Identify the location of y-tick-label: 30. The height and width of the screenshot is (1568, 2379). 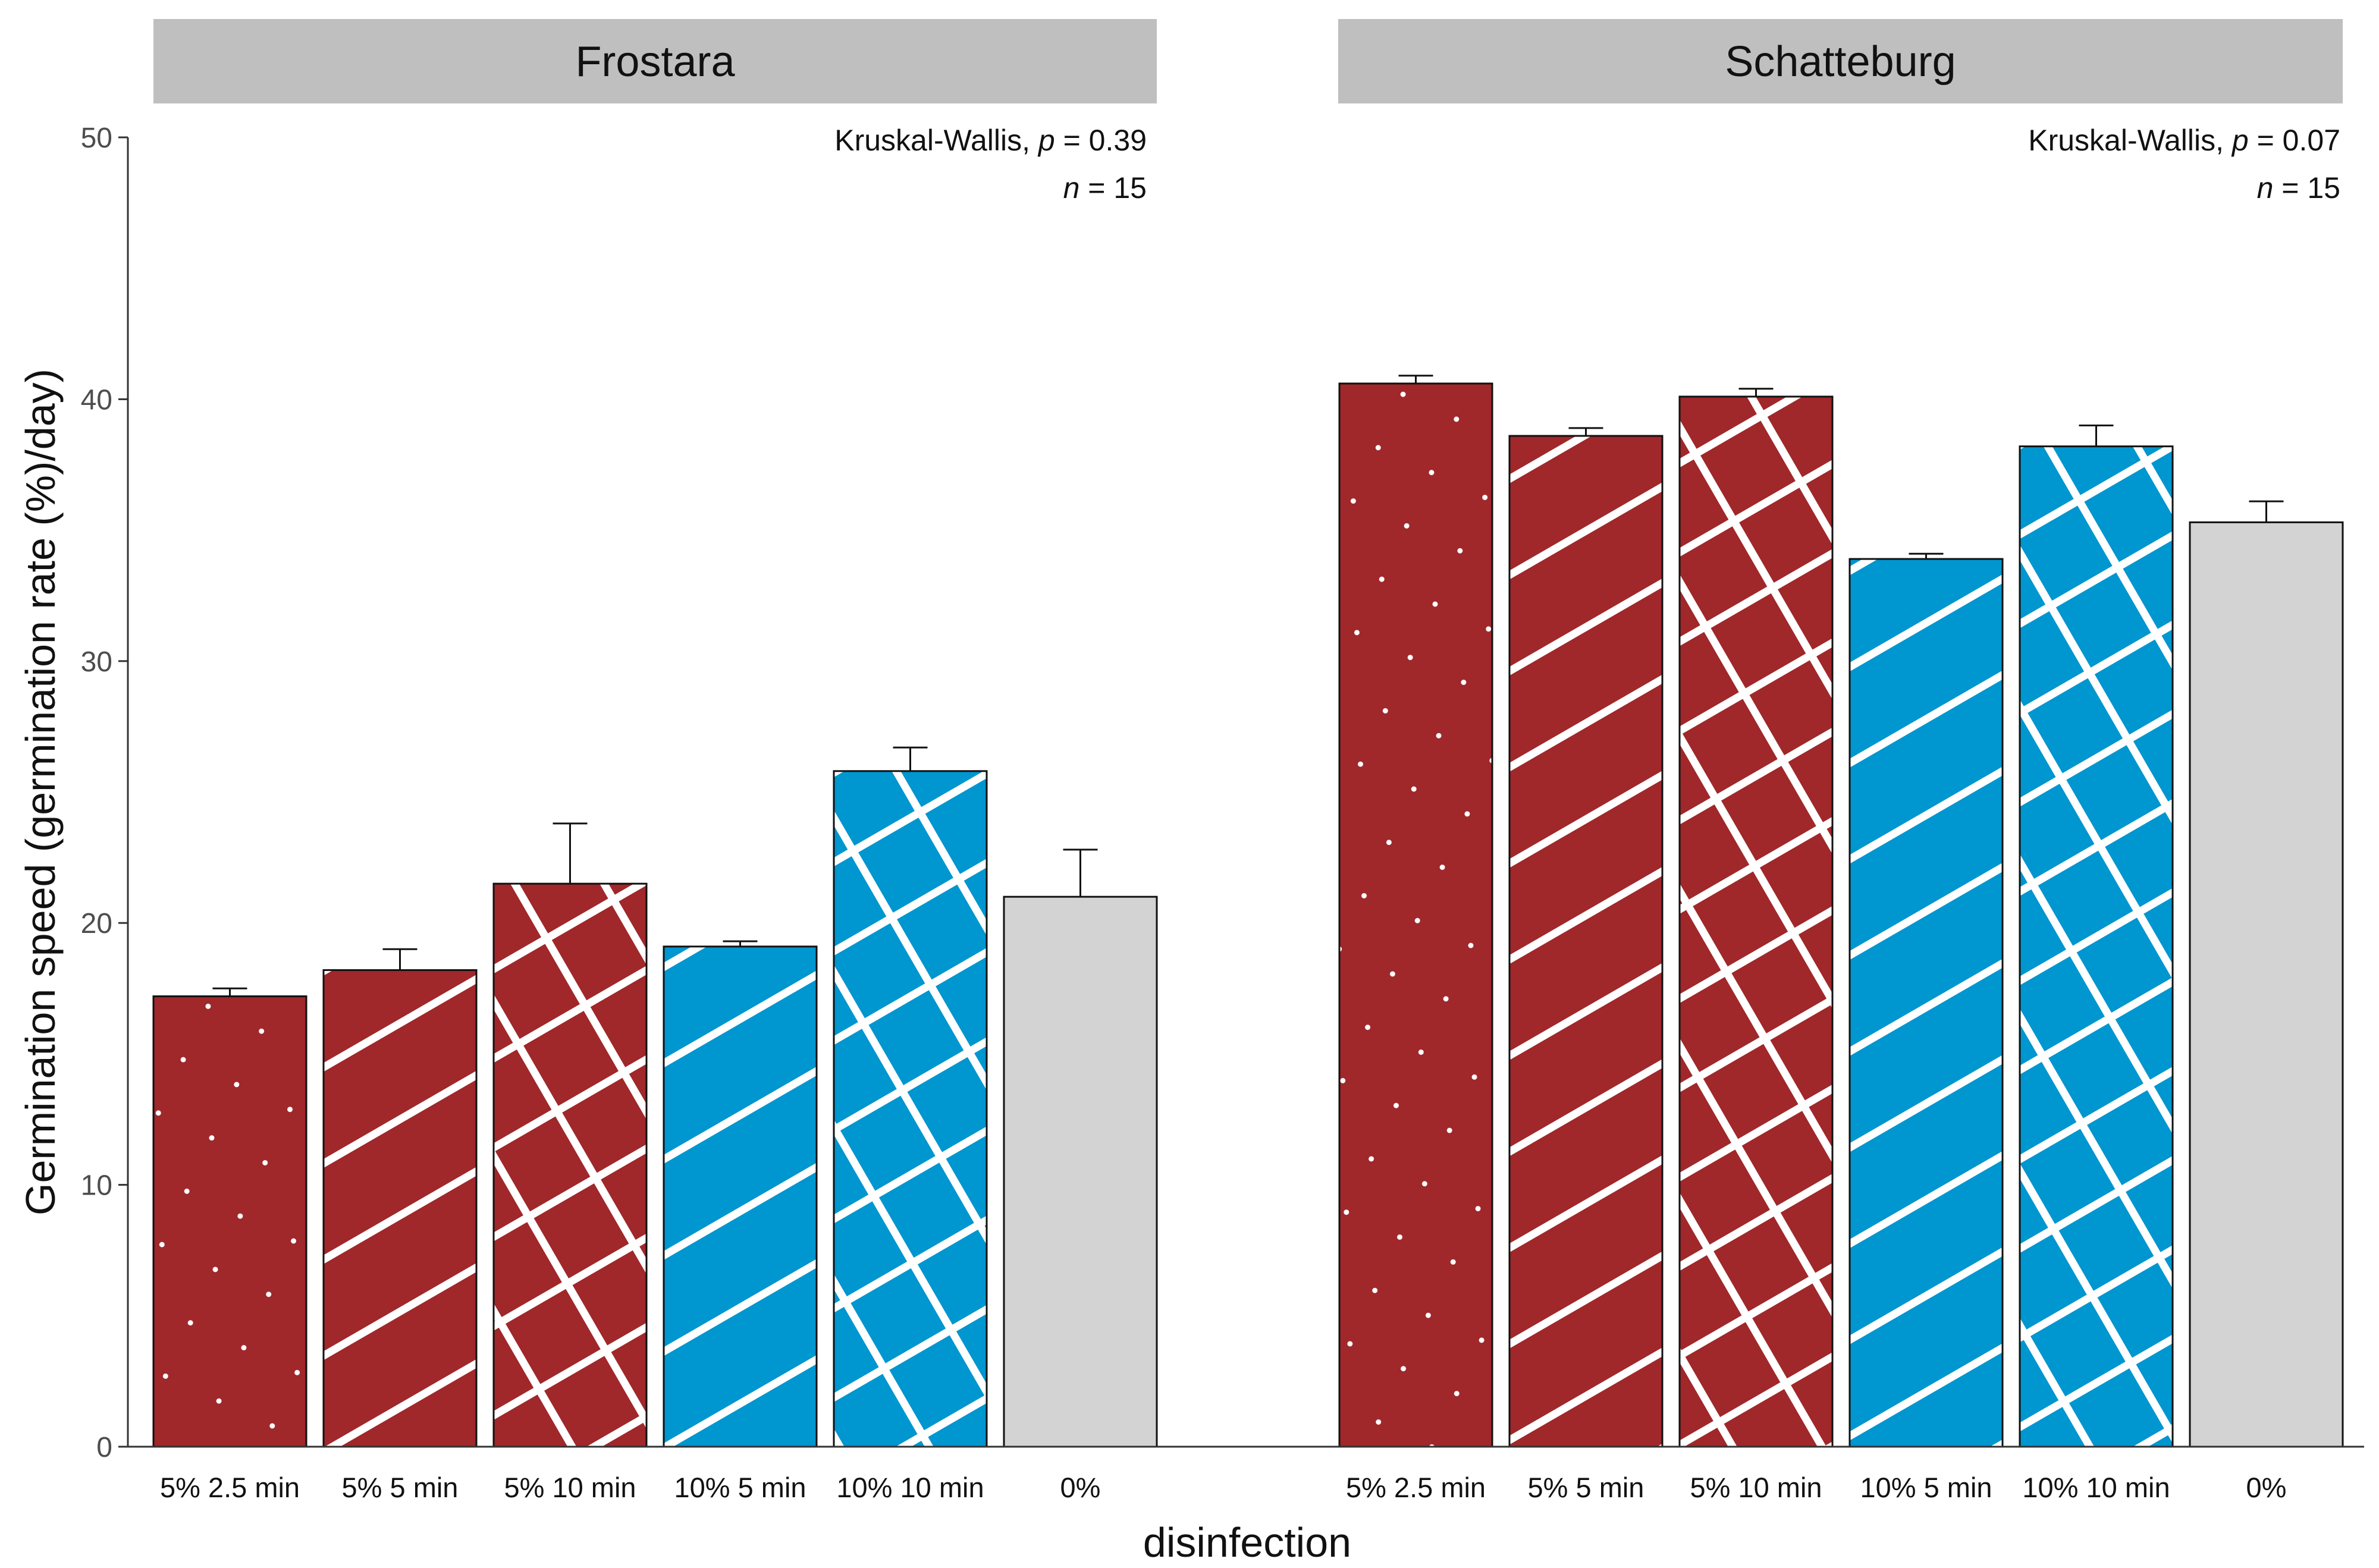
(96, 662).